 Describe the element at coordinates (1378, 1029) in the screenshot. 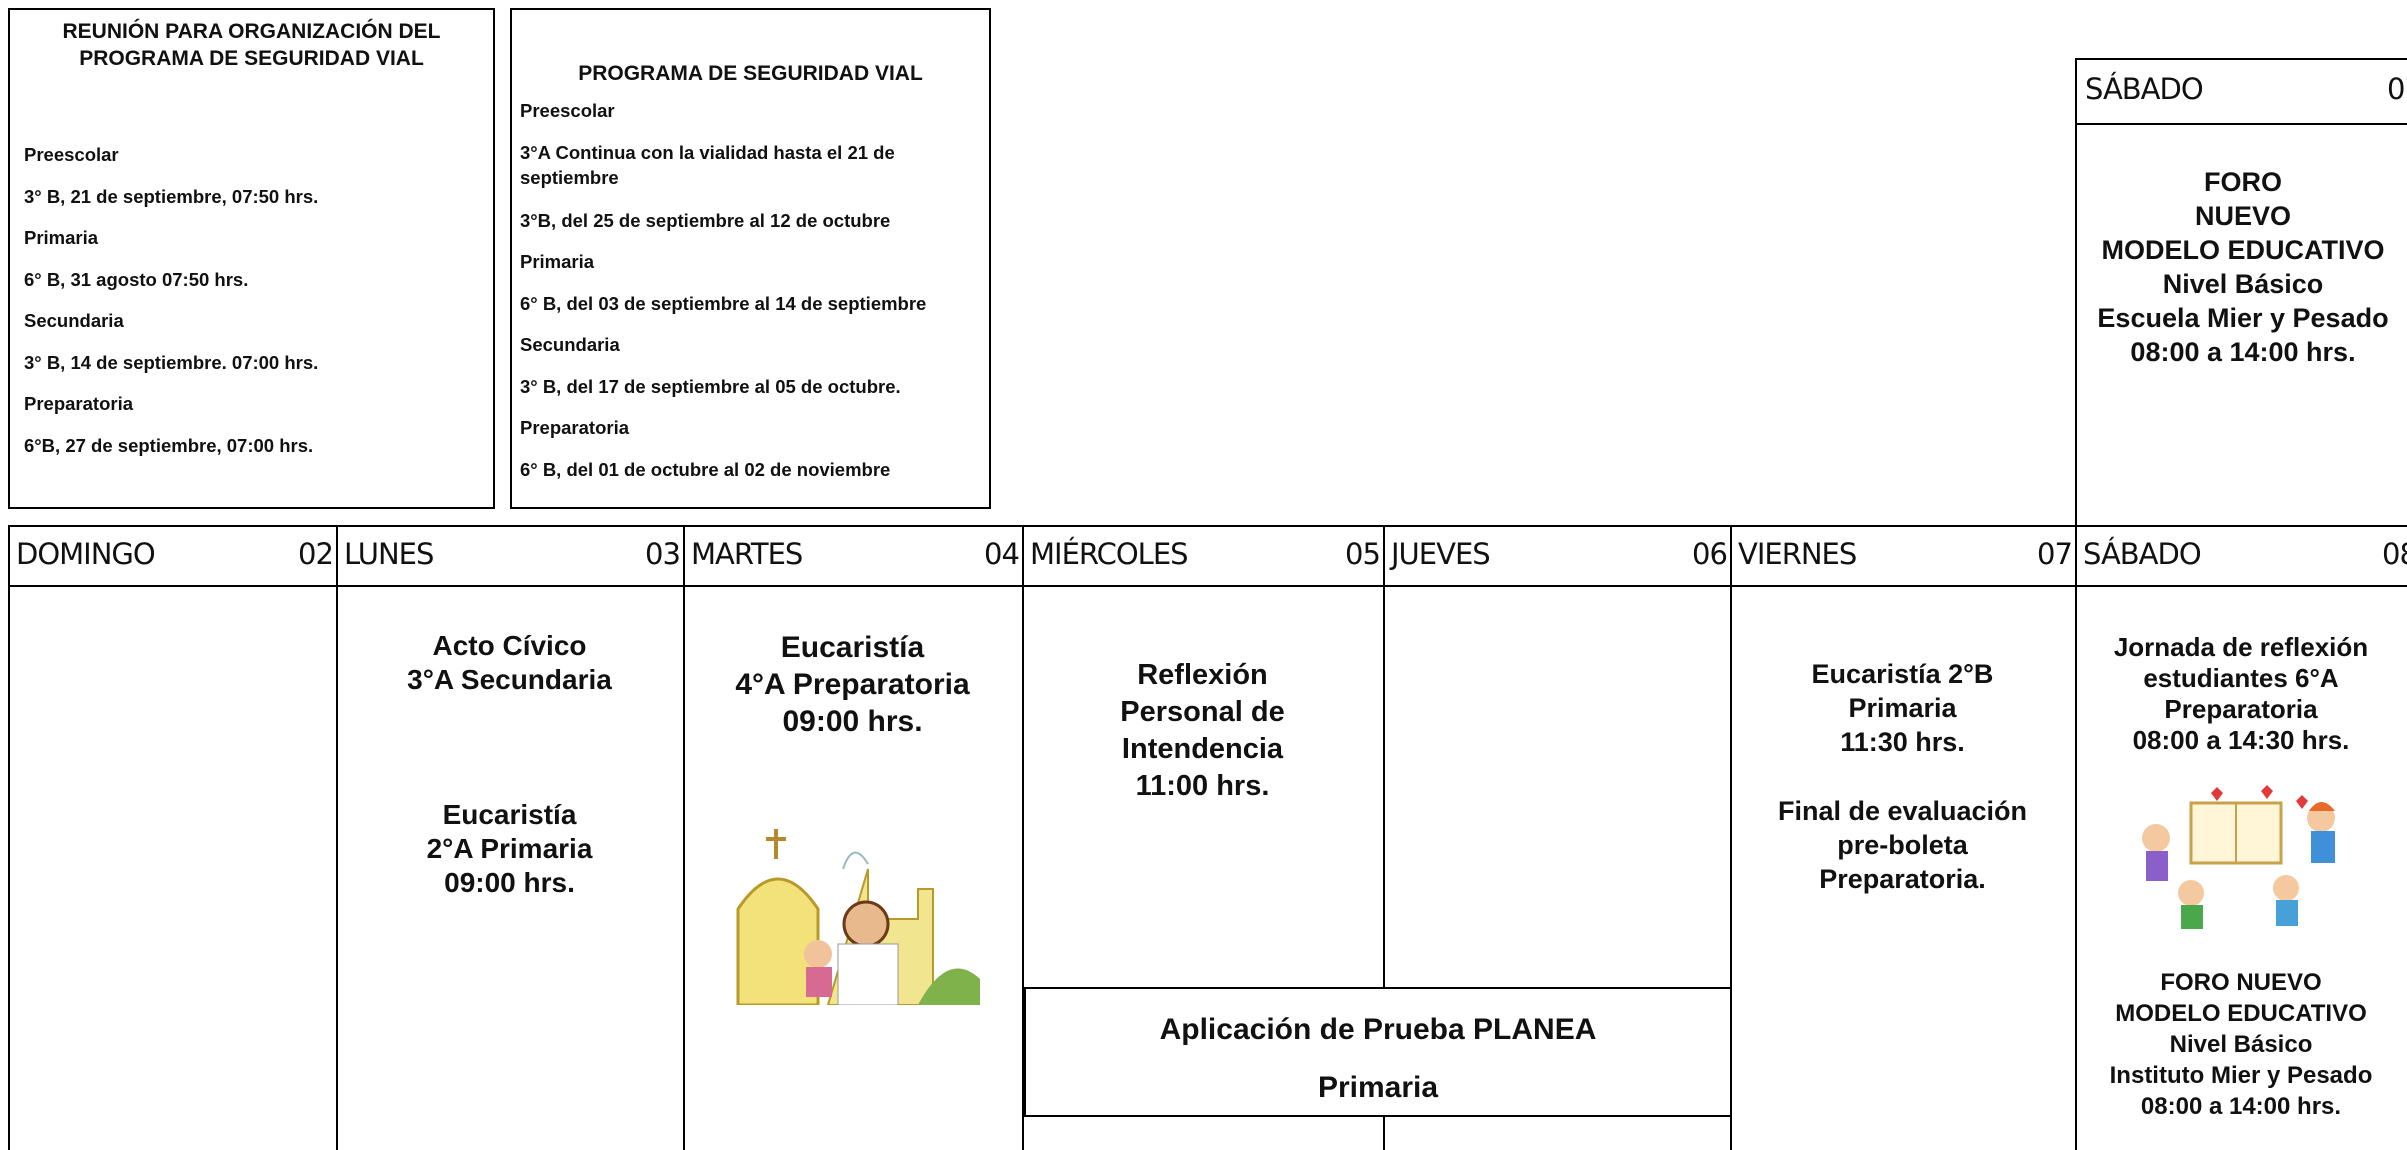

I see `planea-line: Aplicación de Prueba PLANEA` at that location.